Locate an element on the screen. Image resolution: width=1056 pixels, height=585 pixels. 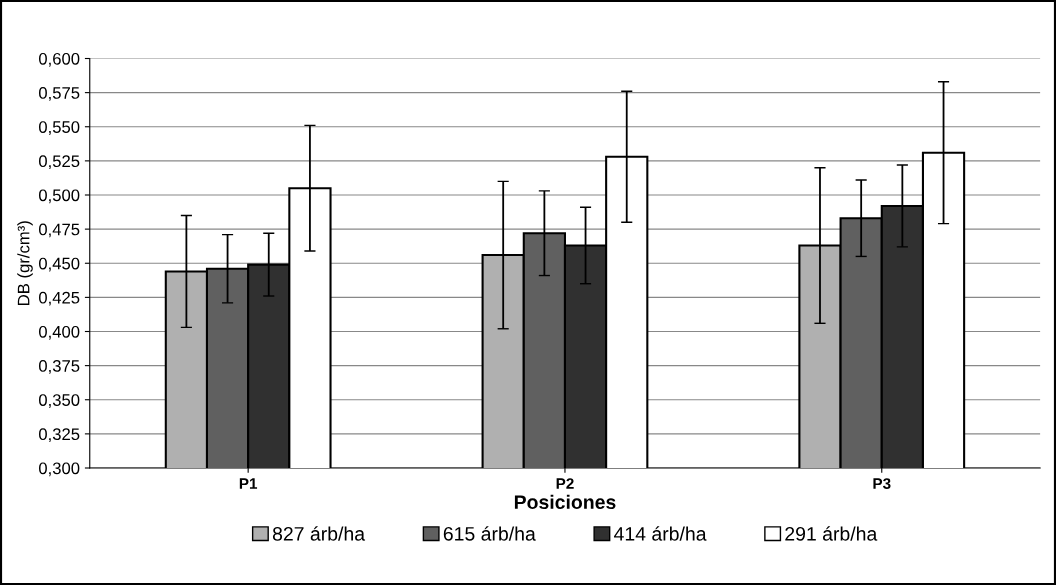
legend-label: 414 árb/ha is located at coordinates (660, 533).